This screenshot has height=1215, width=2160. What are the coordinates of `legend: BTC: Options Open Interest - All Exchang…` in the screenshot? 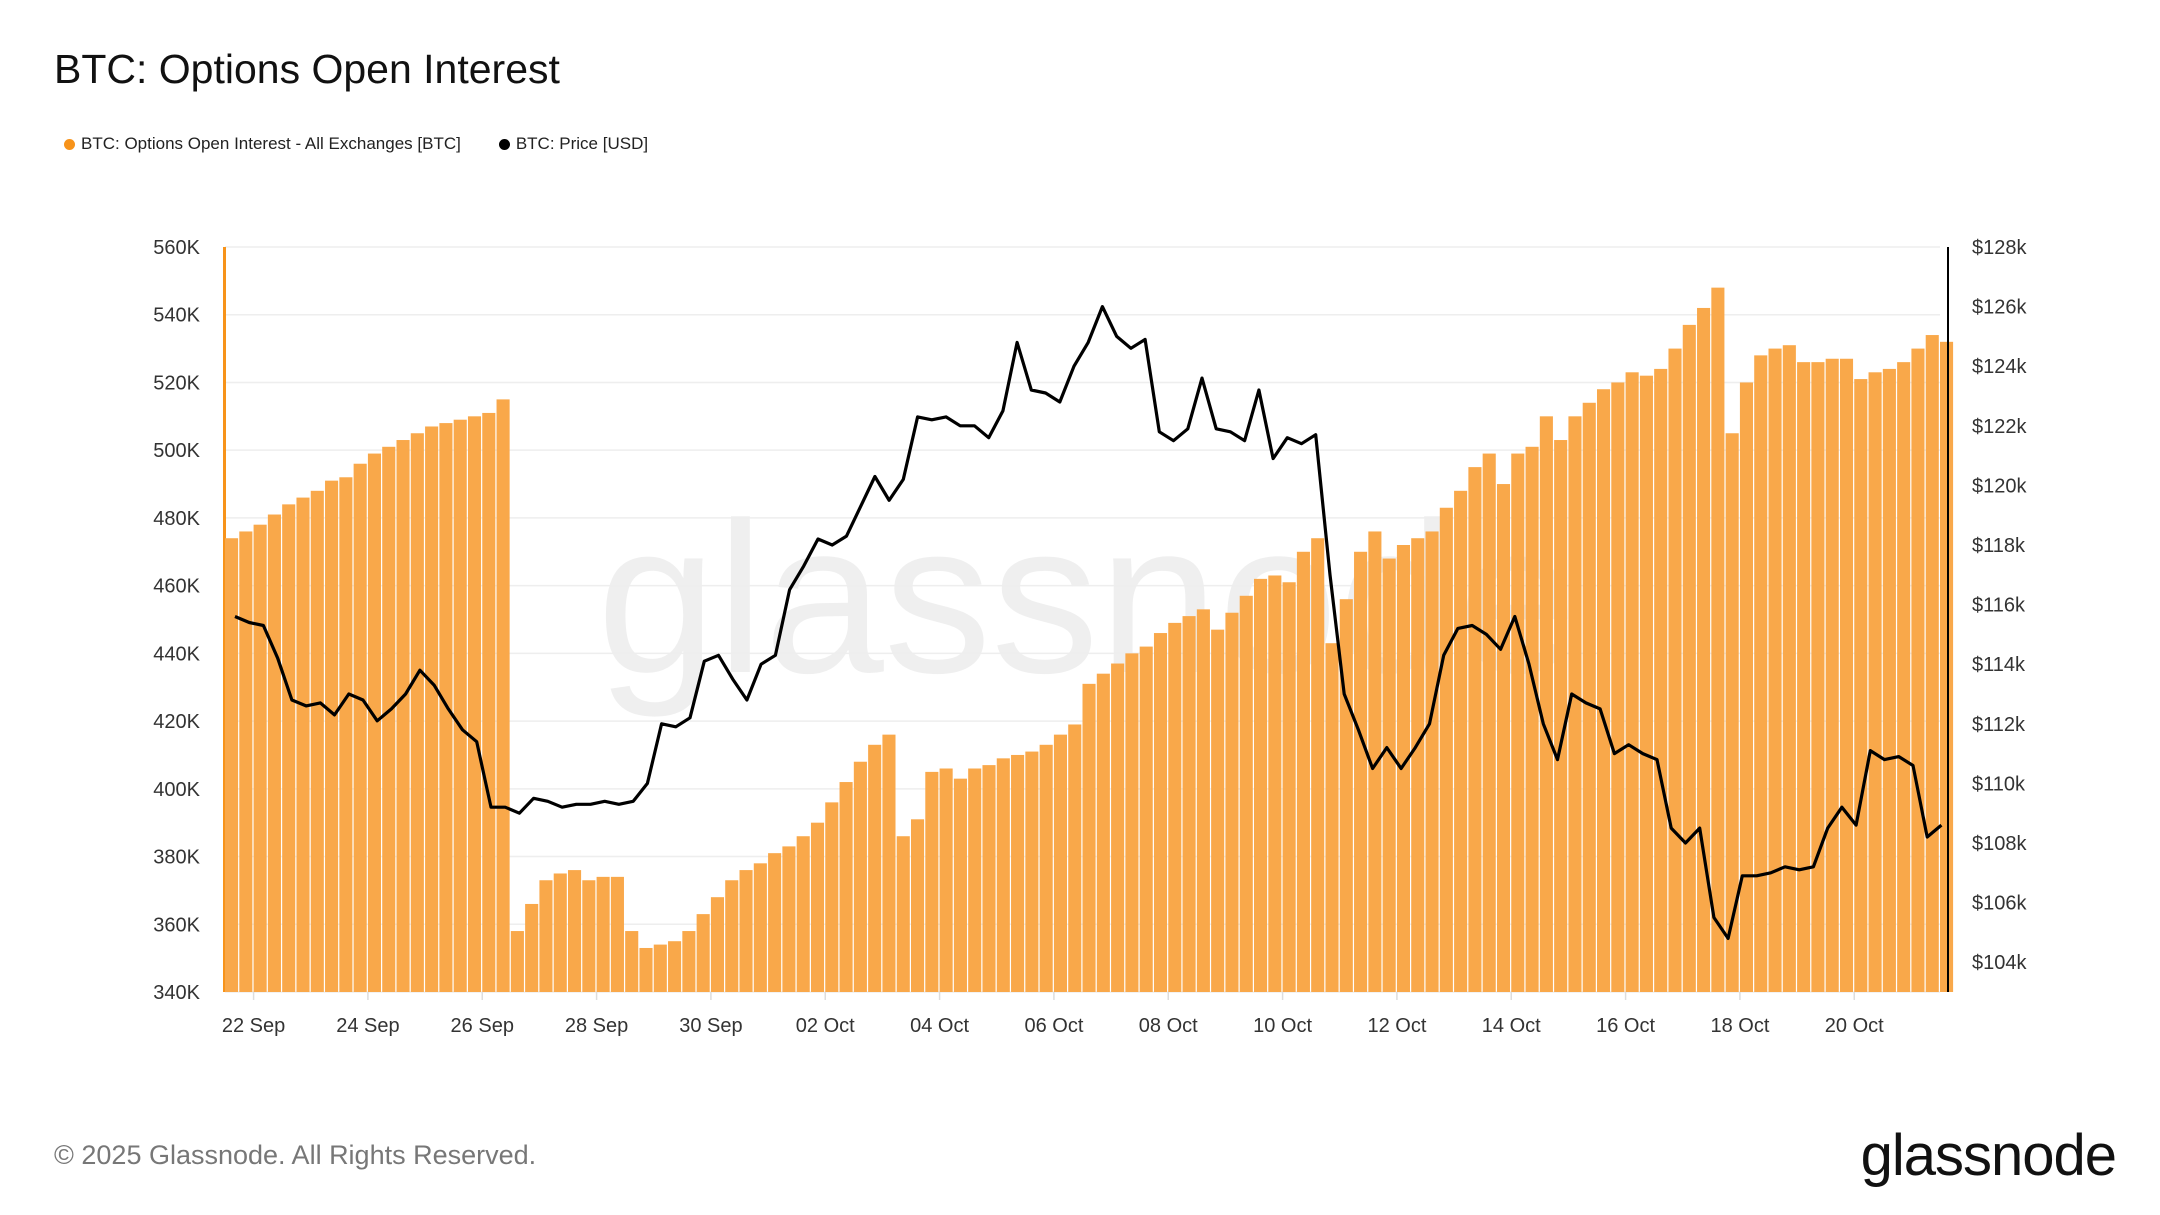 It's located at (356, 144).